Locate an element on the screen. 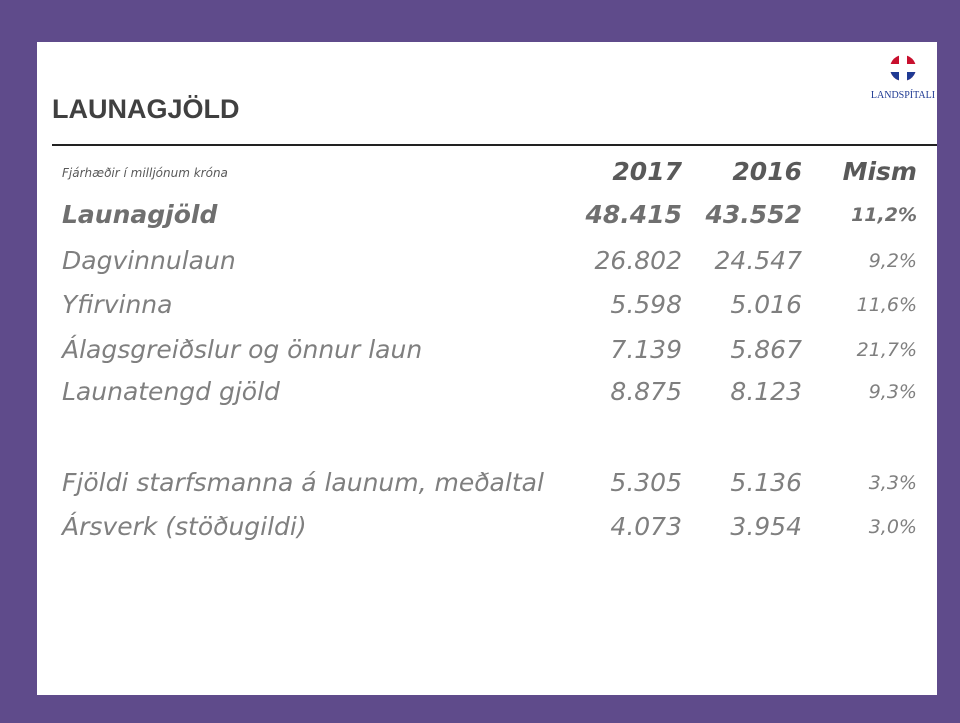  value-cell: 5.016 is located at coordinates (766, 304).